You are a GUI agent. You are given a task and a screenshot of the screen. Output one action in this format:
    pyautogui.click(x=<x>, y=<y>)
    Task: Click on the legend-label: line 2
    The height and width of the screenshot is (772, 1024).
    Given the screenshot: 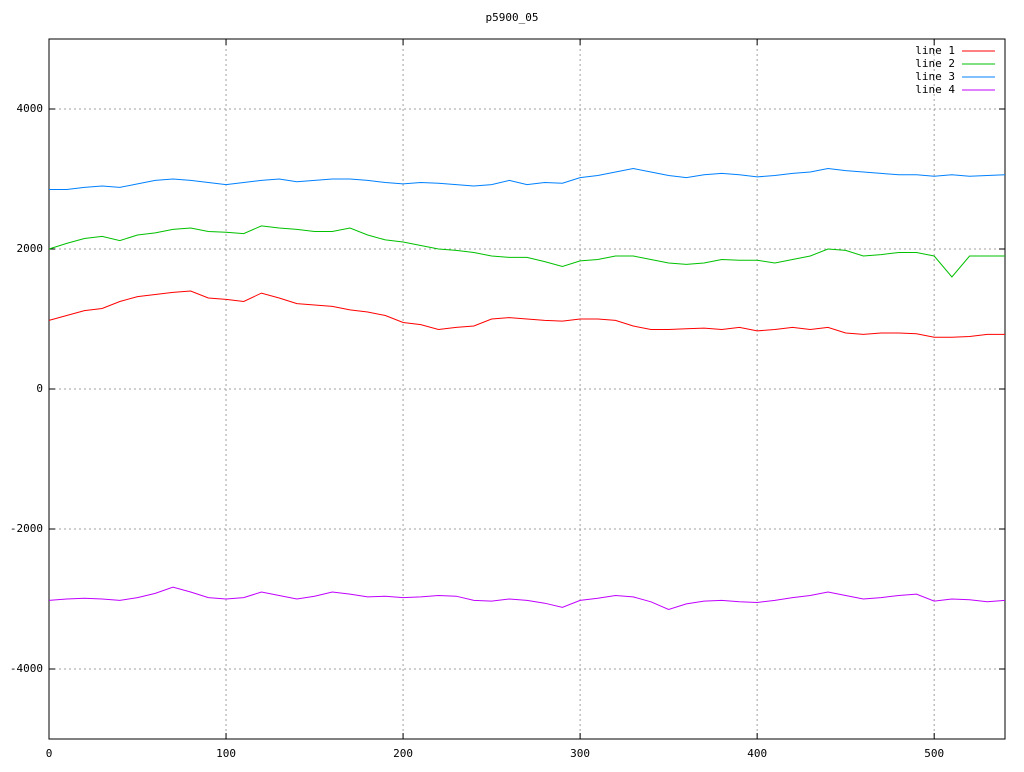 What is the action you would take?
    pyautogui.click(x=935, y=63)
    